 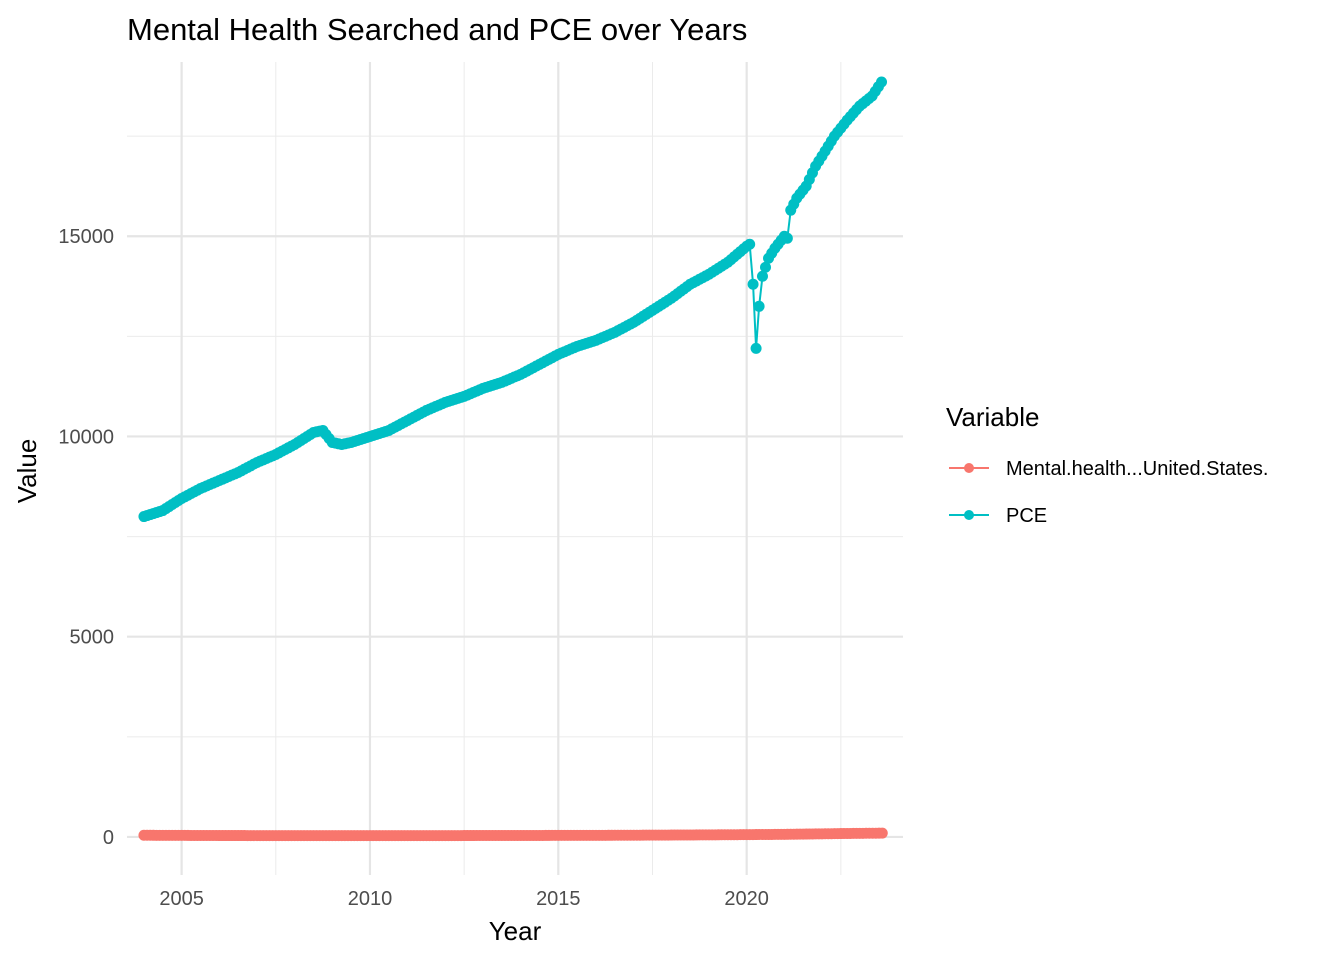 What do you see at coordinates (86, 537) in the screenshot?
I see `y-axis-tick-labels: 0 5000 10000 15000` at bounding box center [86, 537].